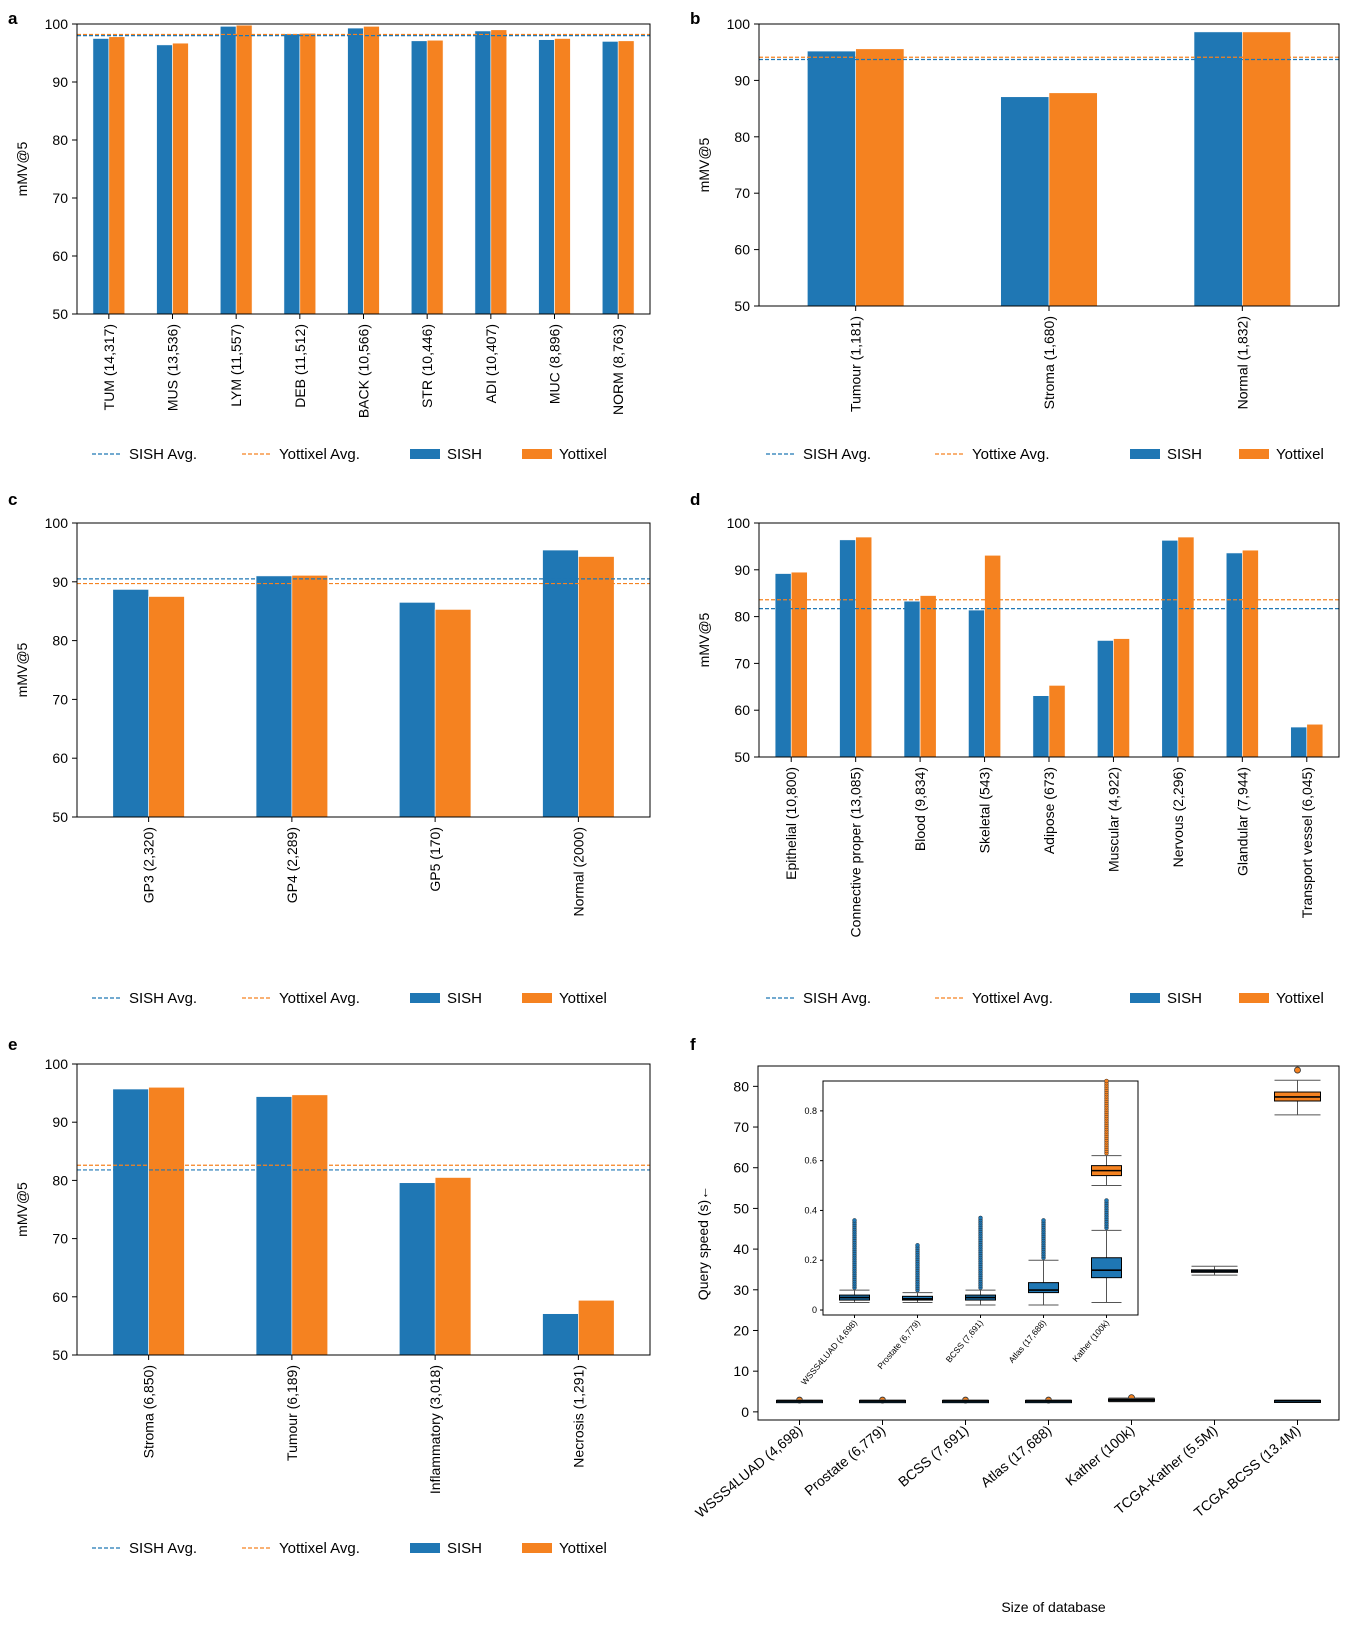 Image resolution: width=1371 pixels, height=1625 pixels. I want to click on inset-box-sish-4-box, so click(1106, 1268).